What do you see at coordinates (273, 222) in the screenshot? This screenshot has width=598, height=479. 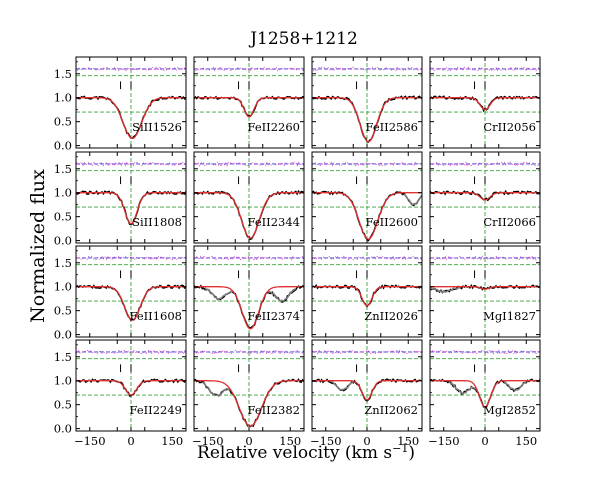 I see `transition-label: FeII2344` at bounding box center [273, 222].